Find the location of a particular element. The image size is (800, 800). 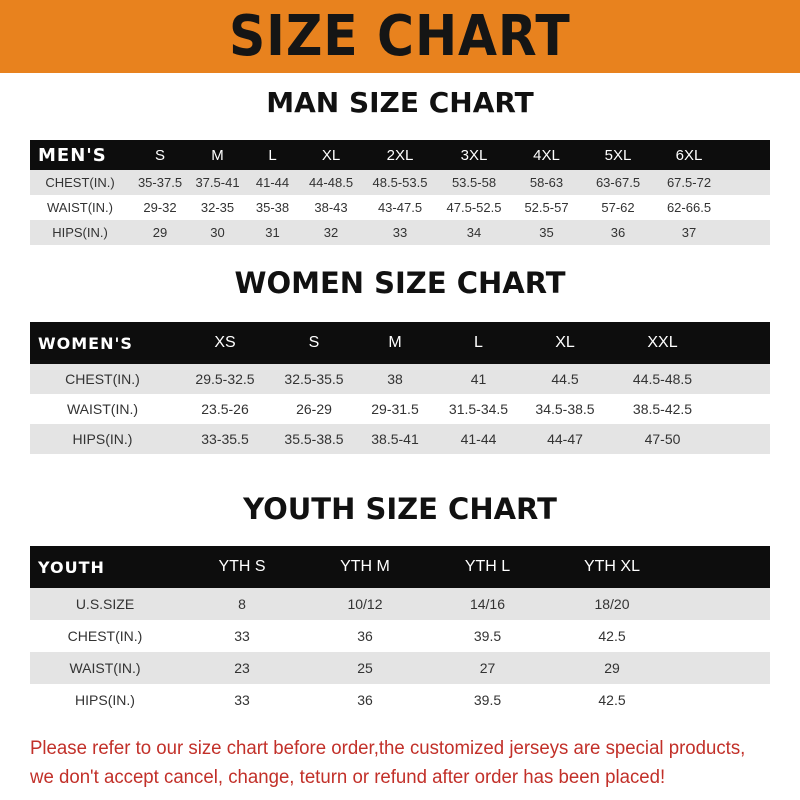

measurement-cell: 34.5-38.5 is located at coordinates (565, 409).